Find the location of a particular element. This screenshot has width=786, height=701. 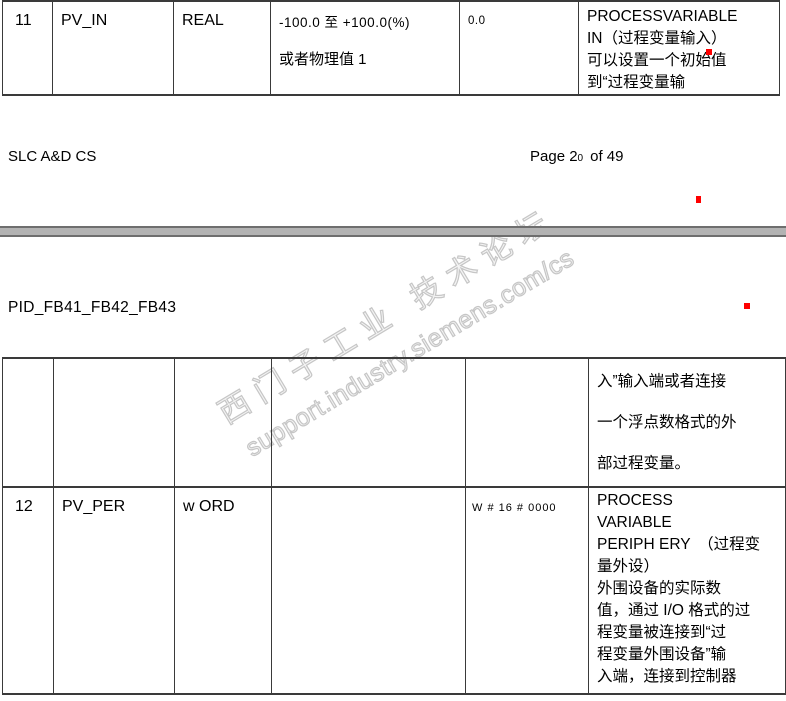

footer-page-number: Page 20 of 49 is located at coordinates (576, 156).